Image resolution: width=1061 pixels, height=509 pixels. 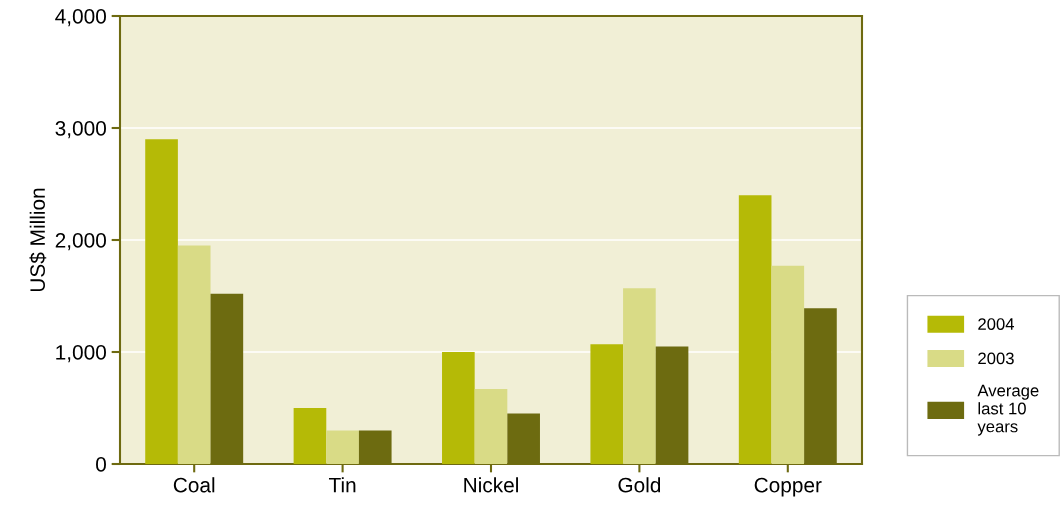 What do you see at coordinates (38, 240) in the screenshot?
I see `y-axis-title: US$ Million` at bounding box center [38, 240].